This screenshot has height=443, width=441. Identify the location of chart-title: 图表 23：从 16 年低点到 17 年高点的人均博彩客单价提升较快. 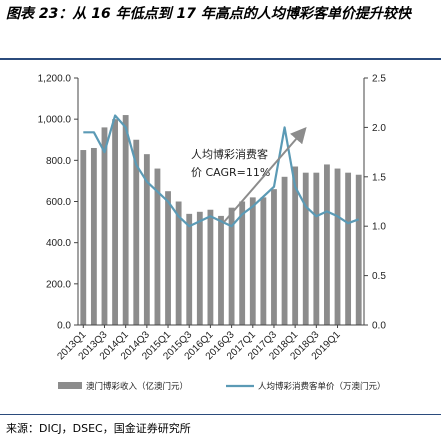
(208, 14).